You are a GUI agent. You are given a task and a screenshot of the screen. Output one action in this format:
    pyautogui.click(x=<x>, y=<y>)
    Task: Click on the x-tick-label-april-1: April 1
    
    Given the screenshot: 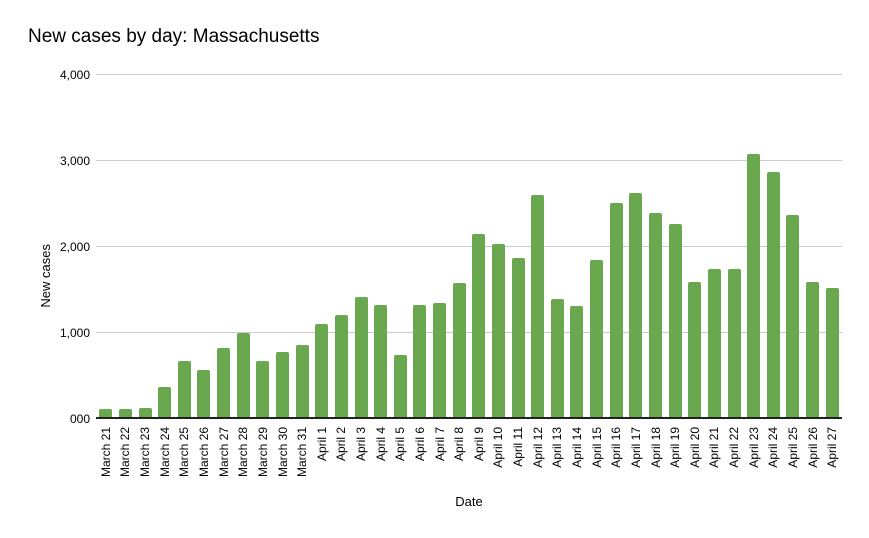 What is the action you would take?
    pyautogui.click(x=321, y=444)
    